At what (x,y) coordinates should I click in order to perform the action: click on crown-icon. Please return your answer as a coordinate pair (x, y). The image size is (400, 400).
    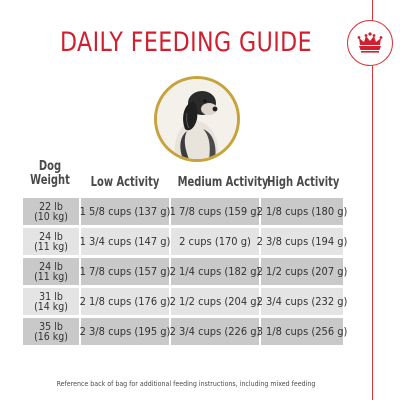
    Looking at the image, I should click on (370, 42).